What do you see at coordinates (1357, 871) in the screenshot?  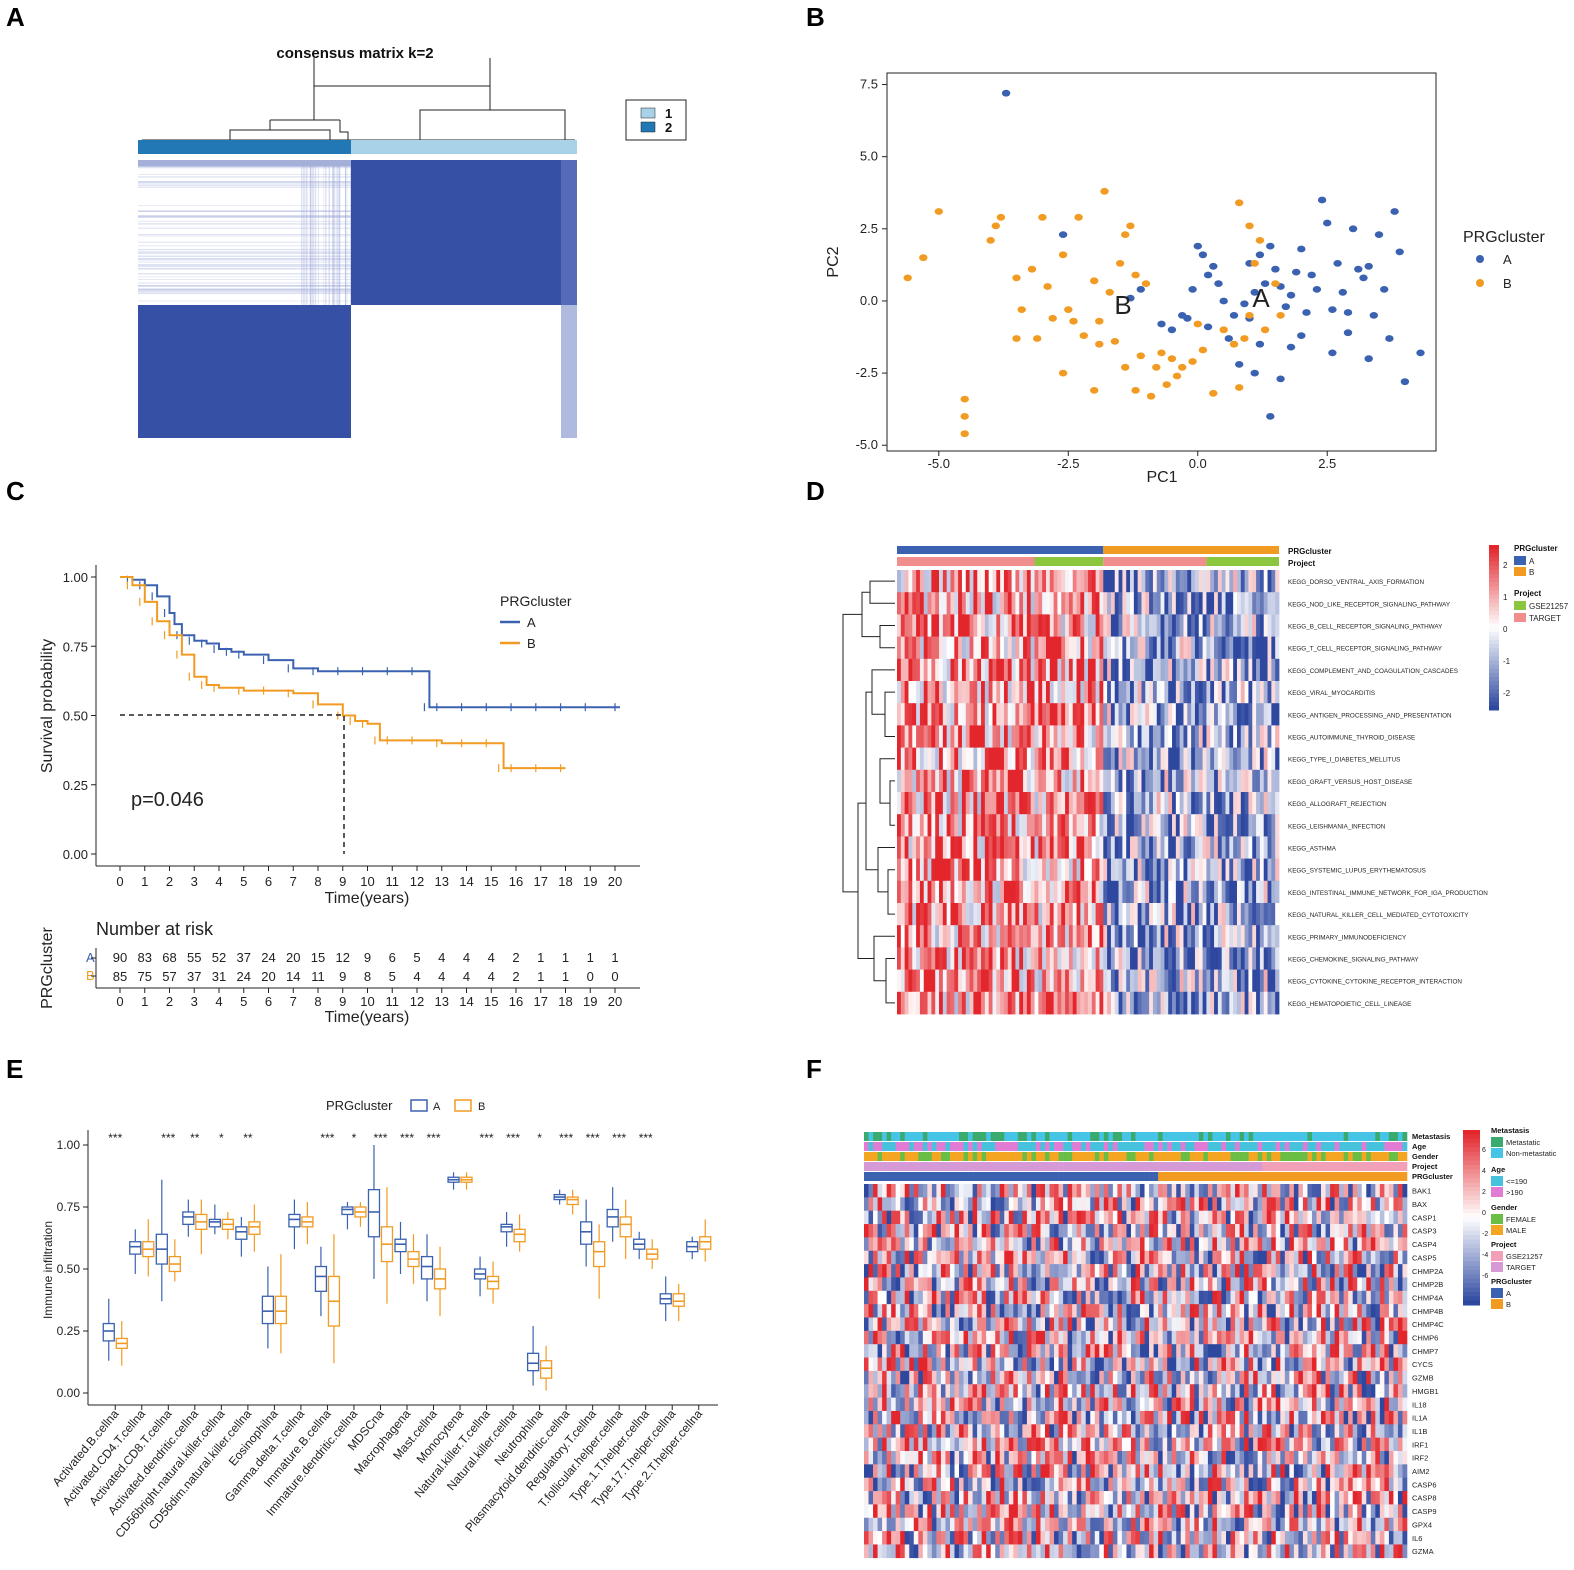 I see `kegg-row-label: KEGG_SYSTEMIC_LUPUS_ERYTHEMATOSUS` at bounding box center [1357, 871].